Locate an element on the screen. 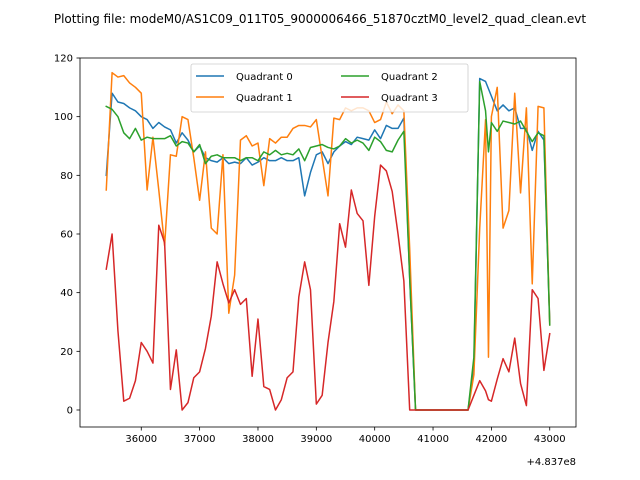 This screenshot has width=640, height=480. x-tick-label: 43000 is located at coordinates (550, 439).